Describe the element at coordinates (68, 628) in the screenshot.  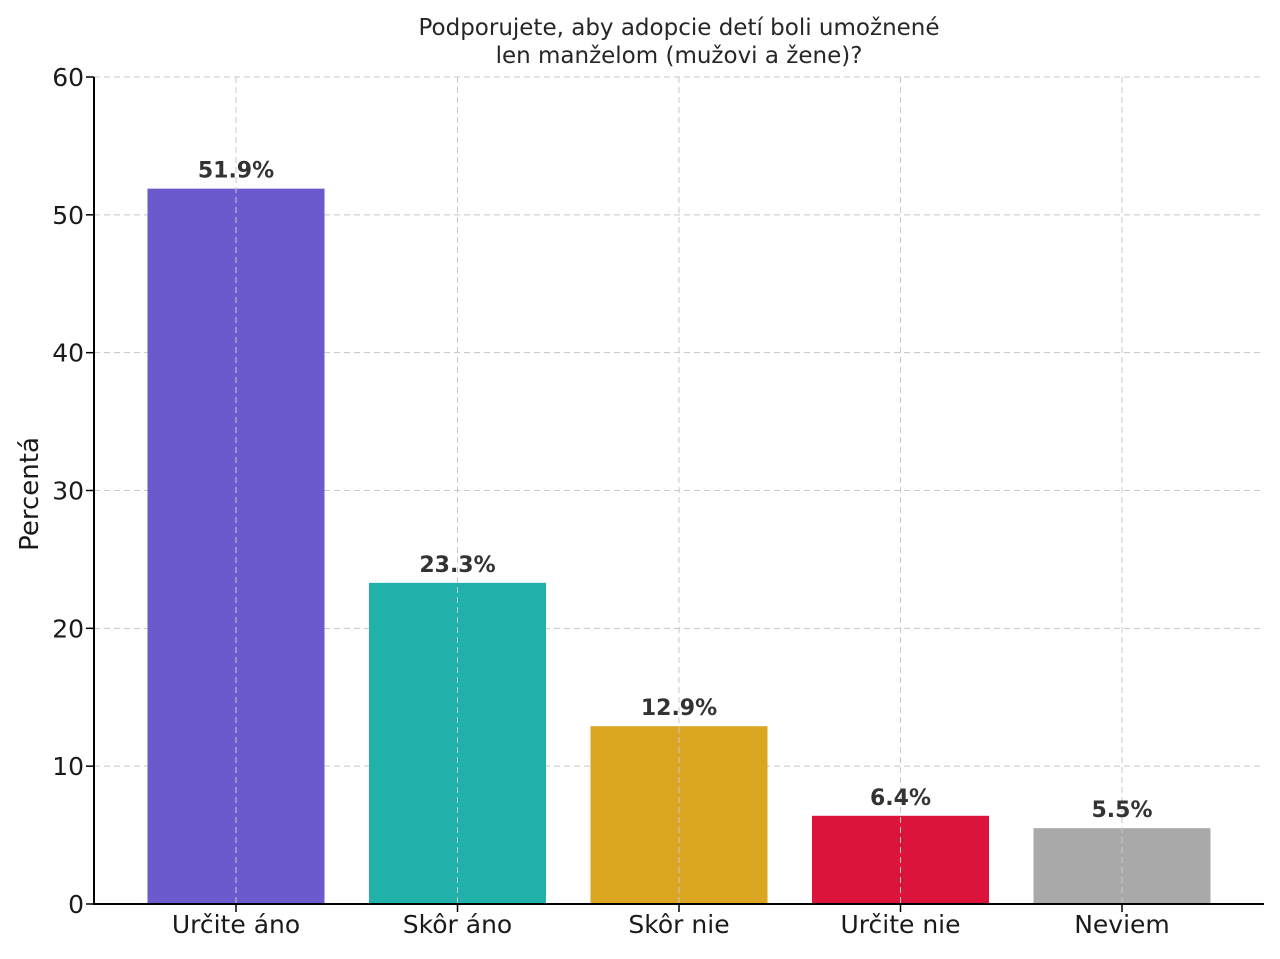
I see `y-tick-label: 20` at that location.